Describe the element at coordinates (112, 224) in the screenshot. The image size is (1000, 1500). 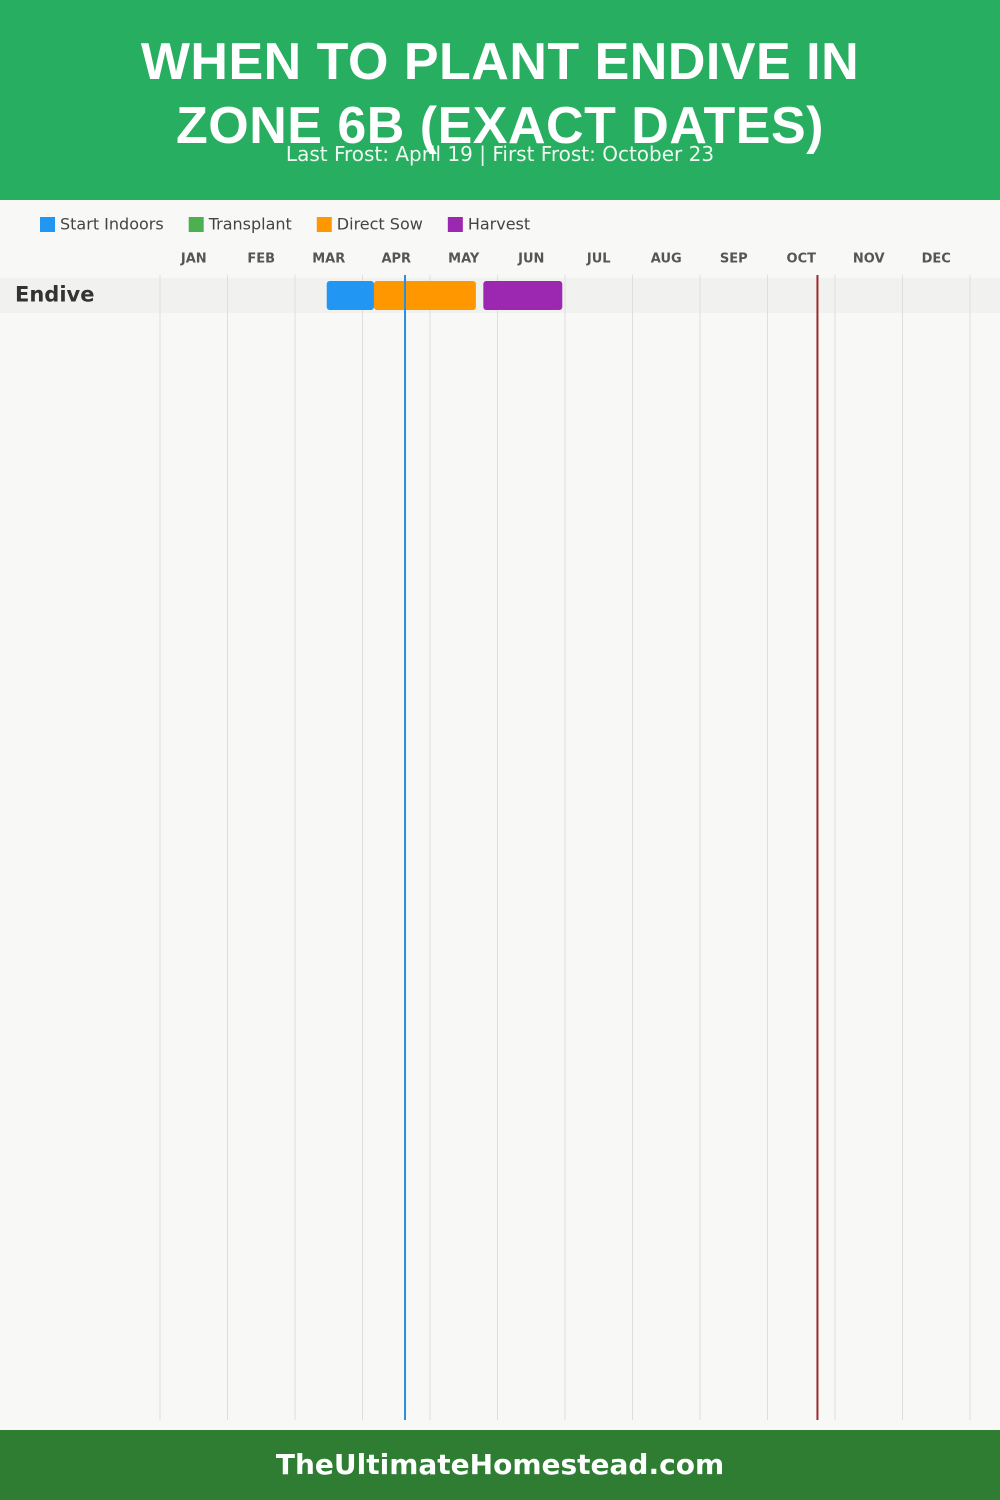
I see `legend-label: Start Indoors` at that location.